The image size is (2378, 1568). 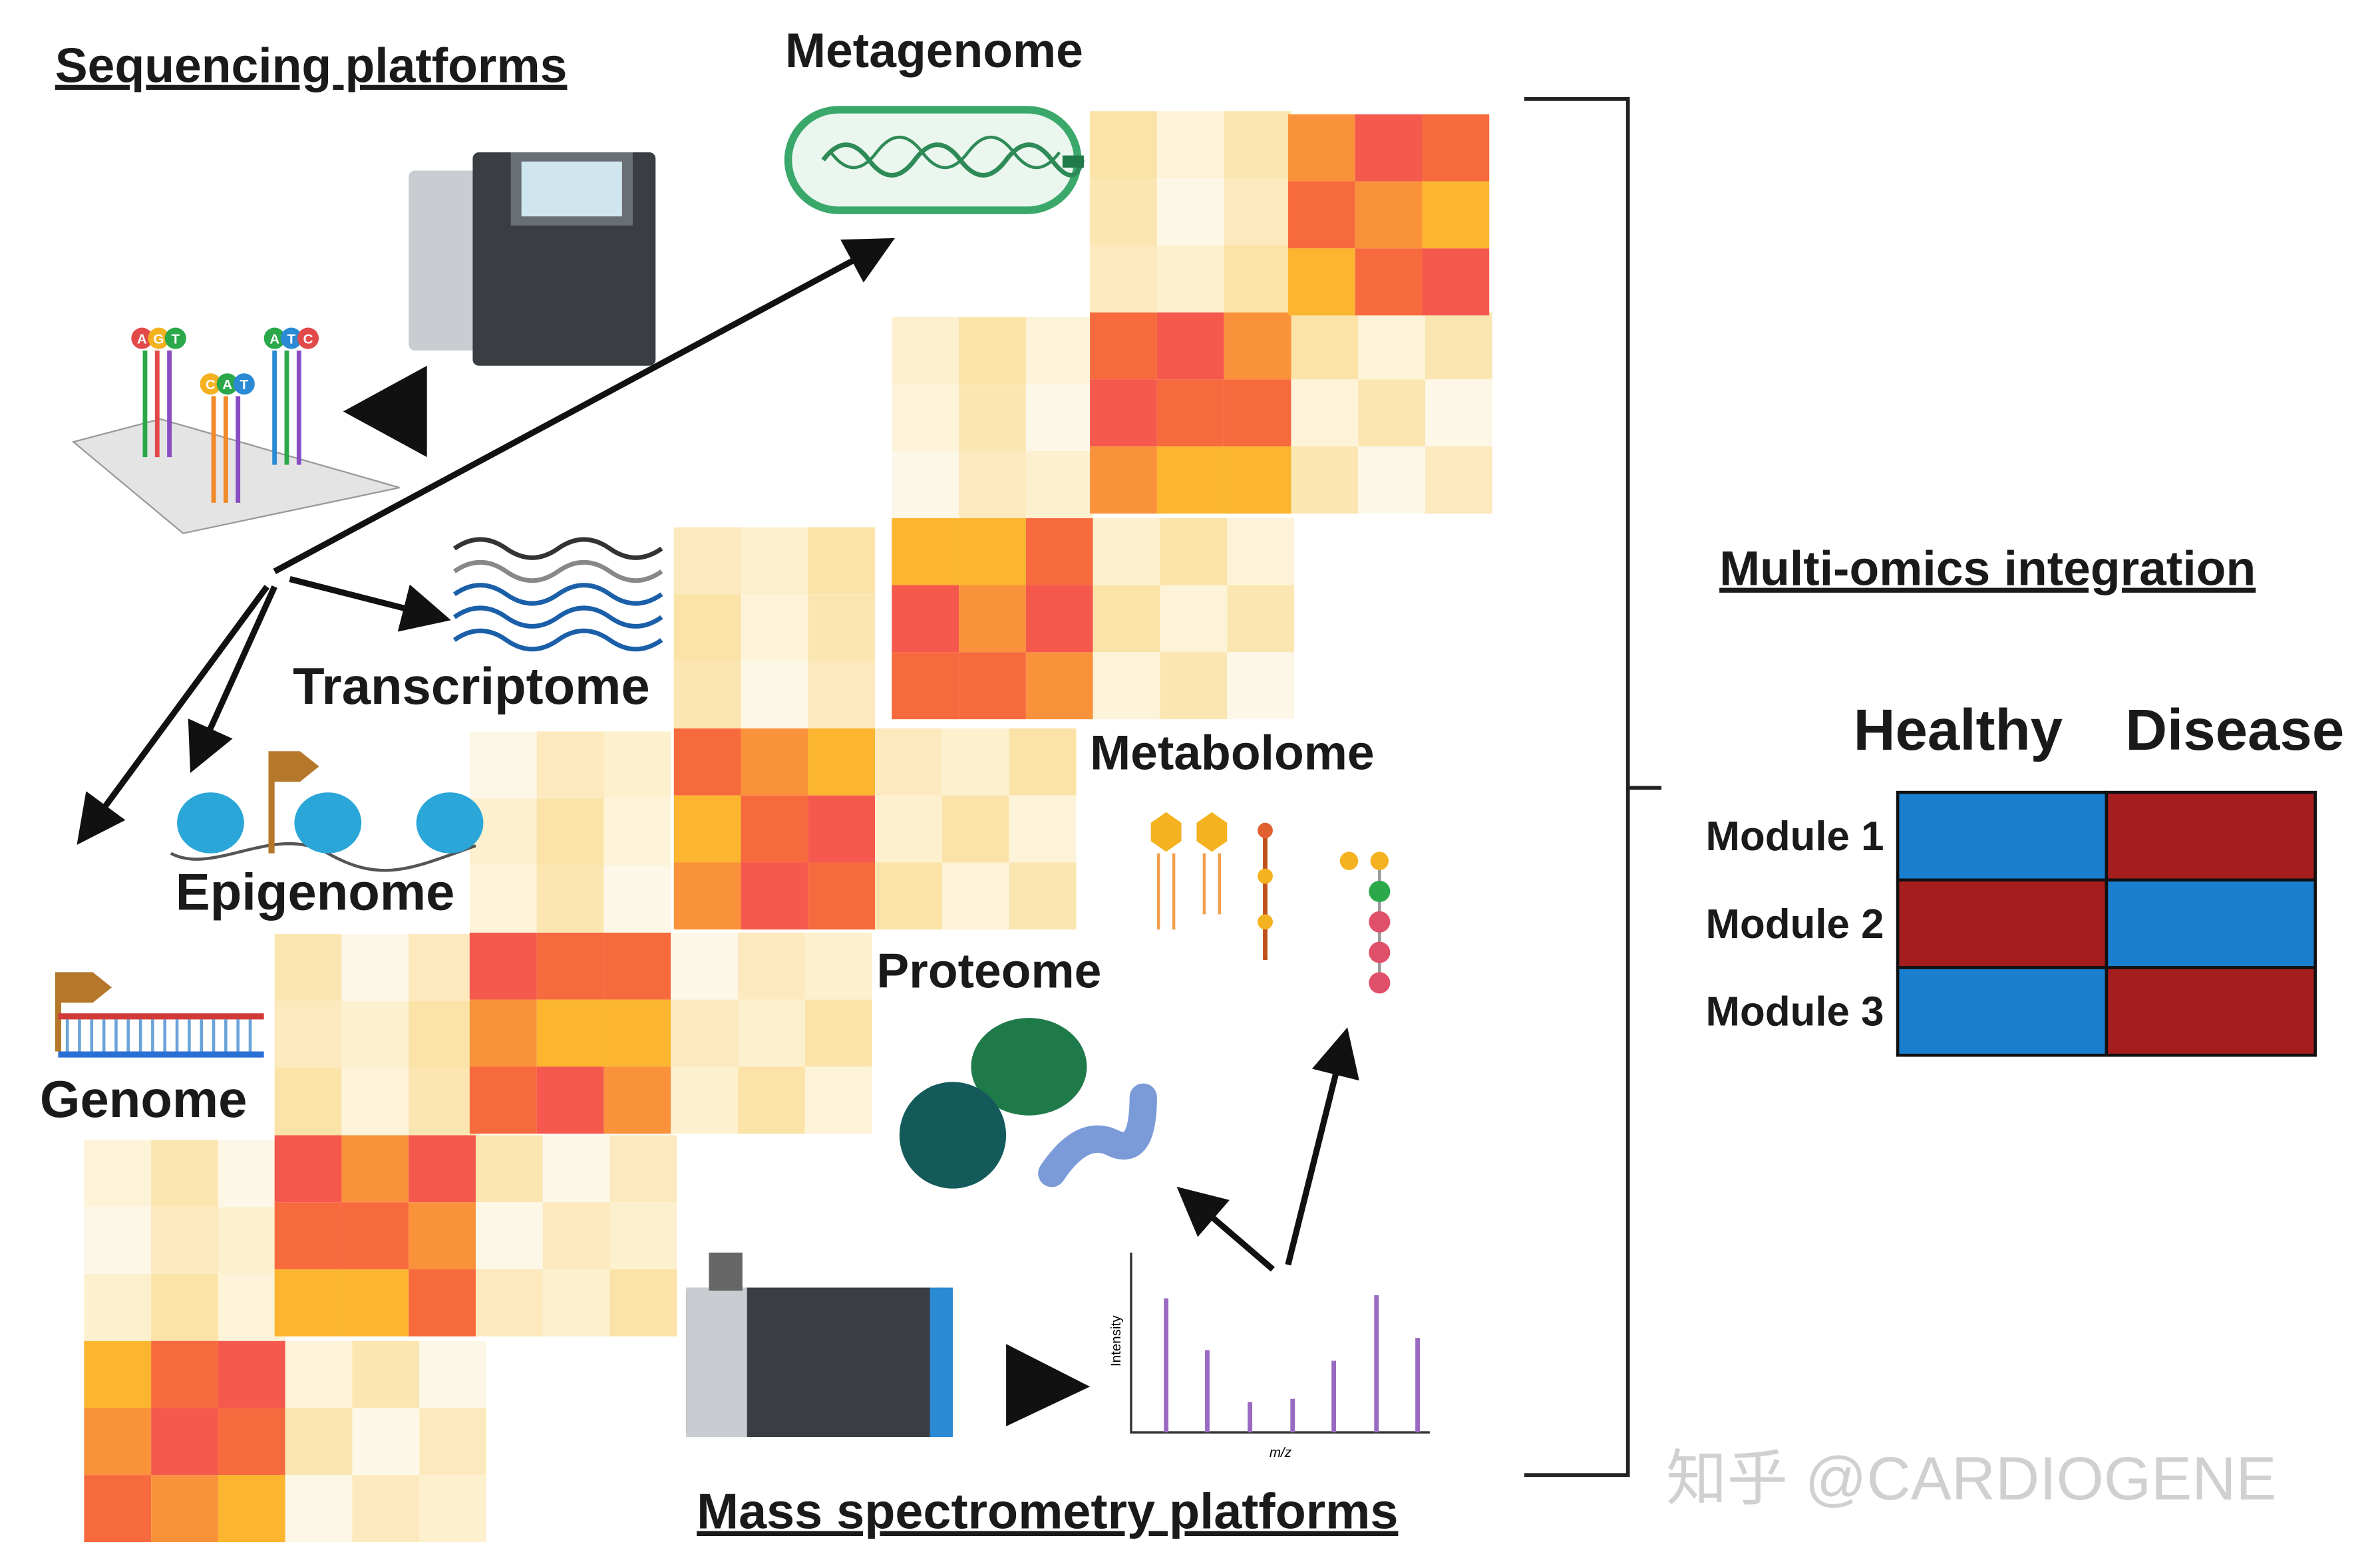 What do you see at coordinates (1116, 1340) in the screenshot?
I see `spectrum-y-label: Intensity` at bounding box center [1116, 1340].